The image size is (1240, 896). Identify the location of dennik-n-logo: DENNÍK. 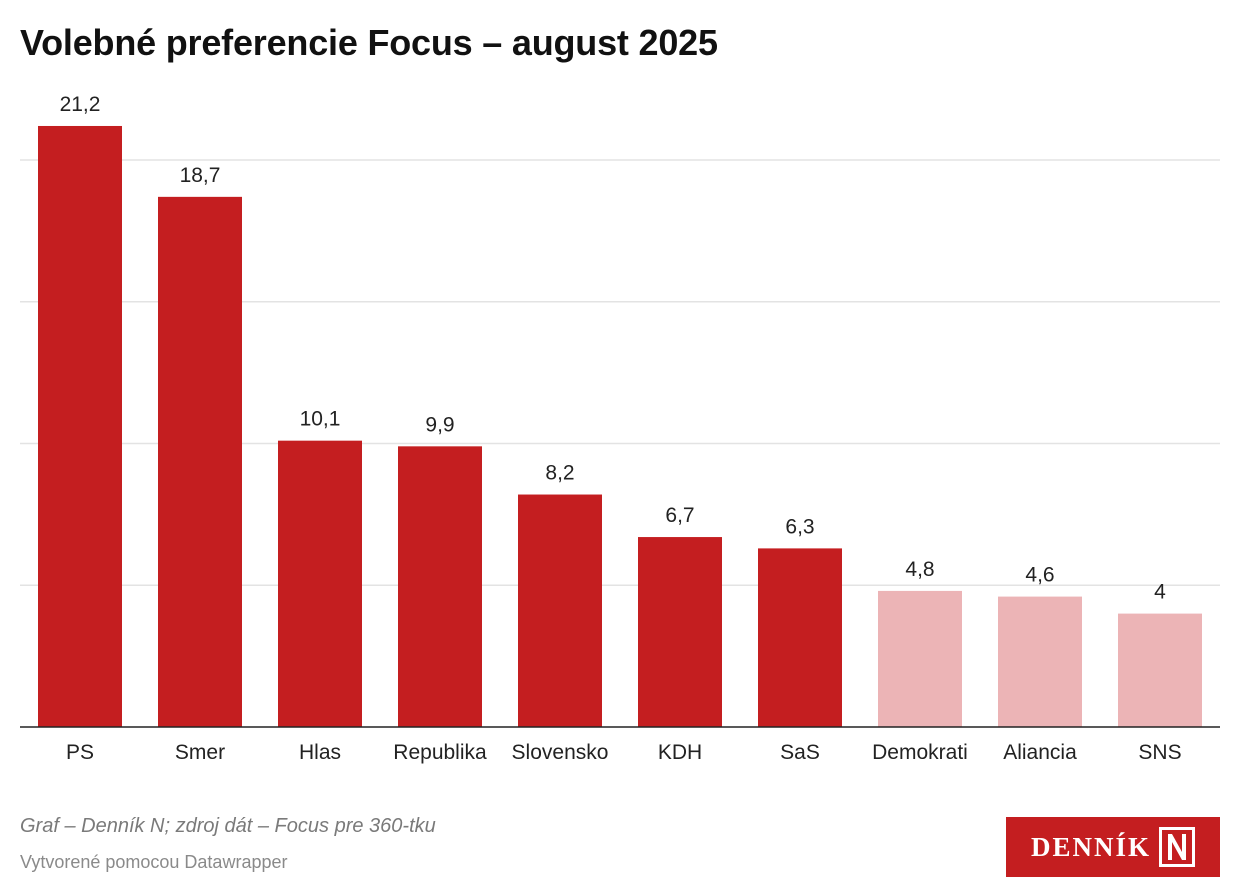
(1113, 847).